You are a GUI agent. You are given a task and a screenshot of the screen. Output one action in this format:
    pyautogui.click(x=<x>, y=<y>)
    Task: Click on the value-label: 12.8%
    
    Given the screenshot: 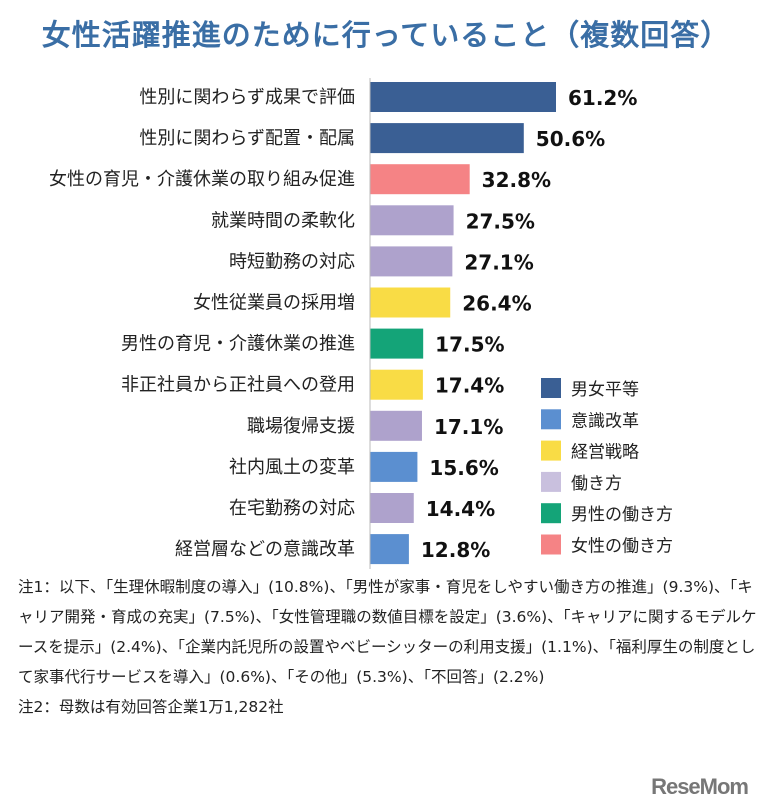 What is the action you would take?
    pyautogui.click(x=455, y=550)
    